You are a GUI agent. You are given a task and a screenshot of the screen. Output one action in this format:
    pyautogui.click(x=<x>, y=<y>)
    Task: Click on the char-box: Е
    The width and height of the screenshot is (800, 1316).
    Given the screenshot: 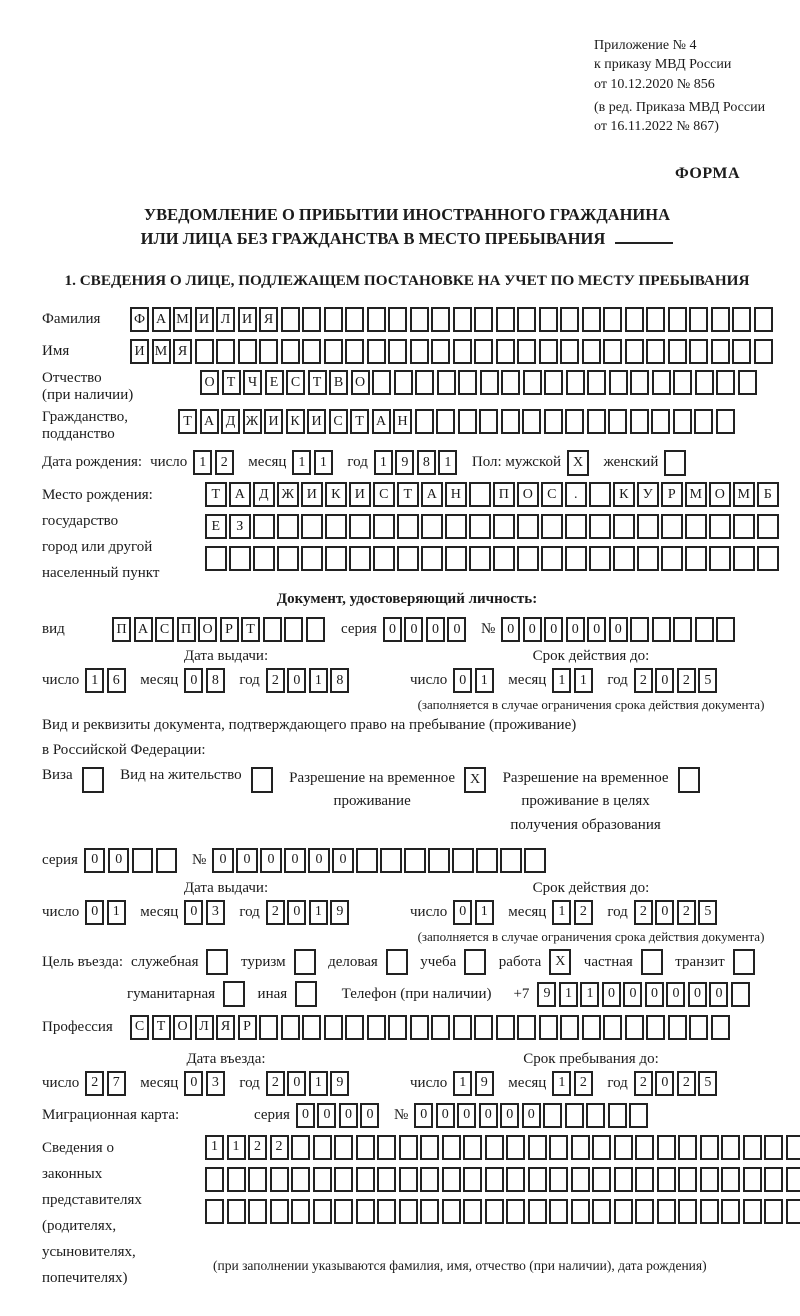 What is the action you would take?
    pyautogui.click(x=274, y=382)
    